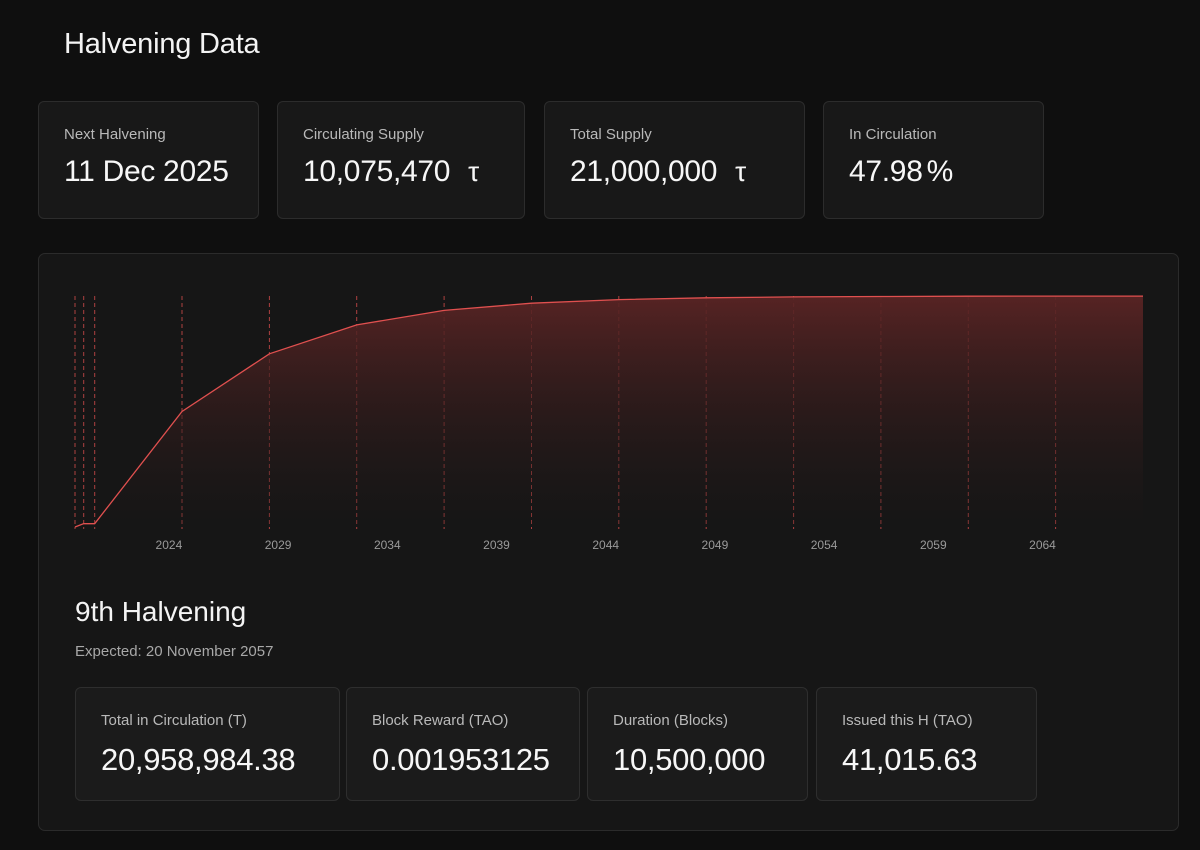 The image size is (1200, 850). I want to click on next-halvening-card: Next Halvening 11 Dec 2025, so click(148, 160).